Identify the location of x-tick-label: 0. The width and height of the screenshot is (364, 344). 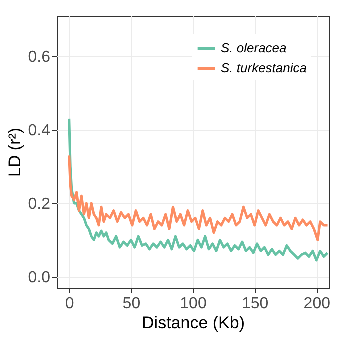
(69, 304).